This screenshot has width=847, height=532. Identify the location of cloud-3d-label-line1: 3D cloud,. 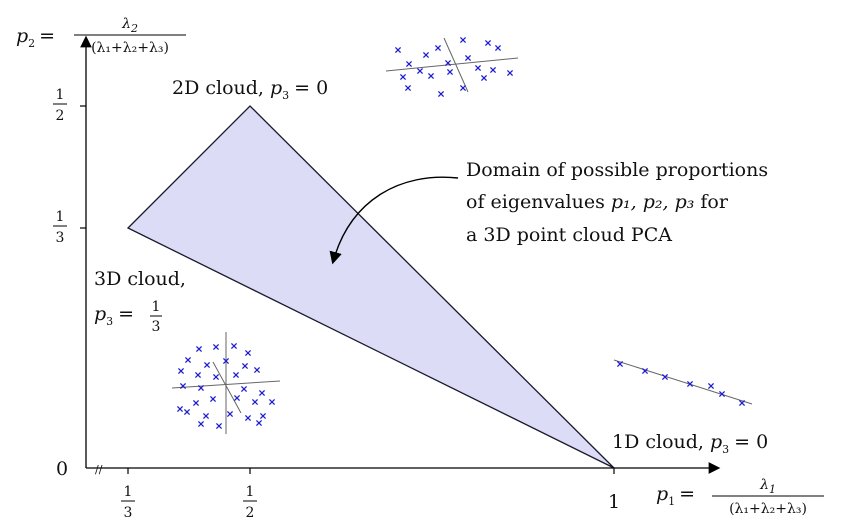
(140, 279).